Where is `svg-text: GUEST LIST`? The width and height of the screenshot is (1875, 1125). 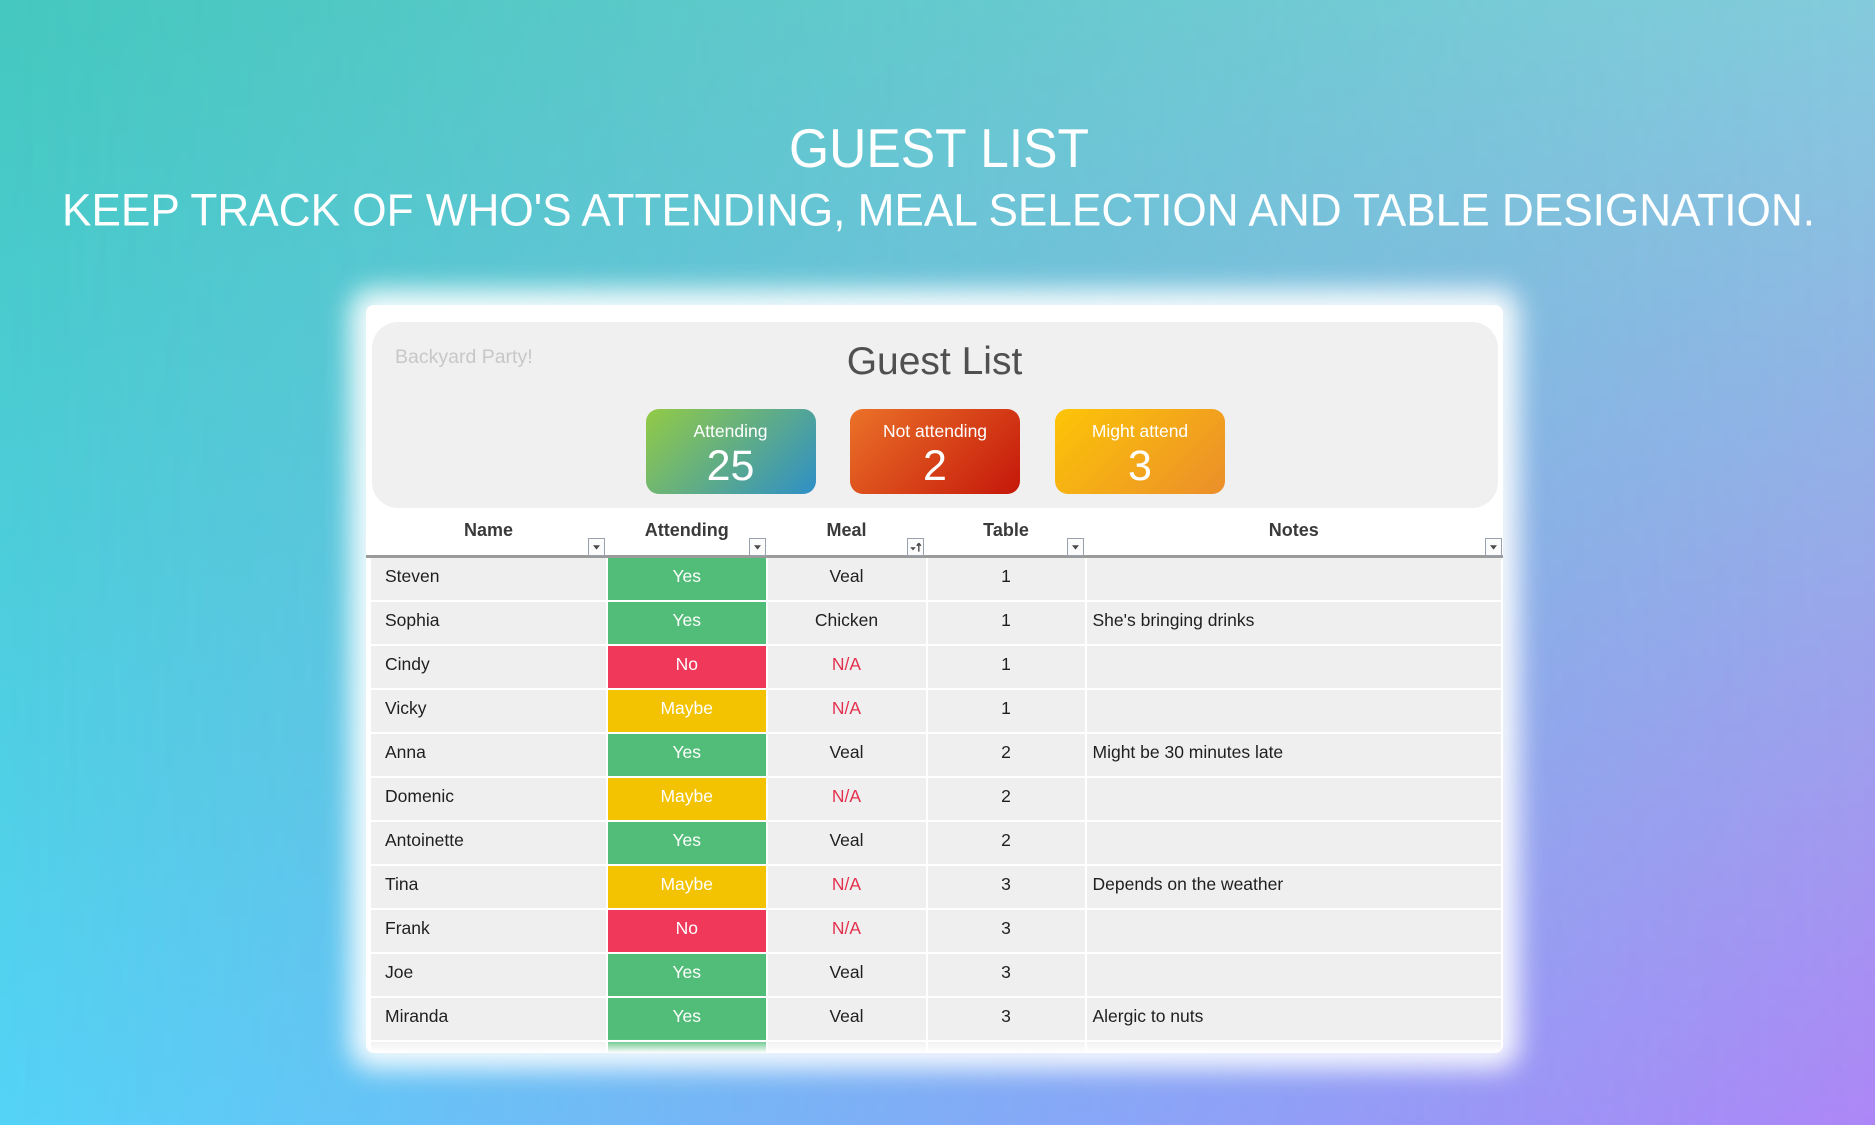 svg-text: GUEST LIST is located at coordinates (939, 148).